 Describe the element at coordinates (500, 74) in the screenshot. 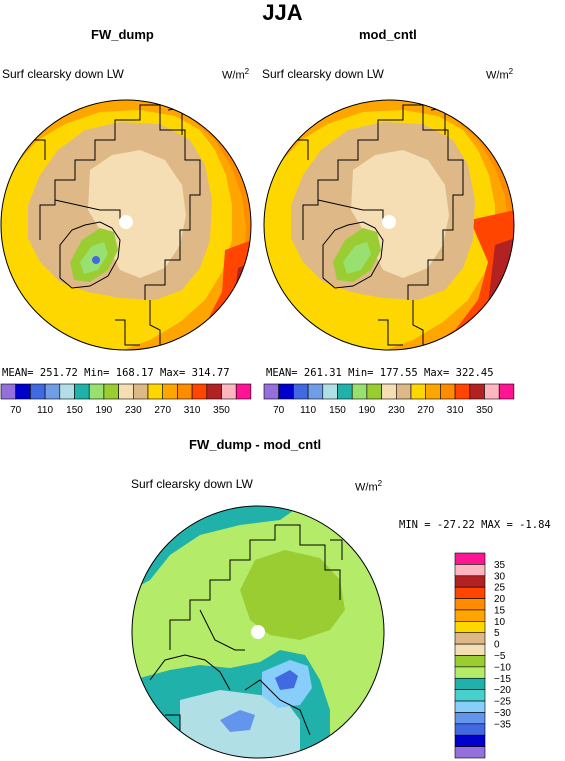

I see `panel-2-unit: W/m2` at that location.